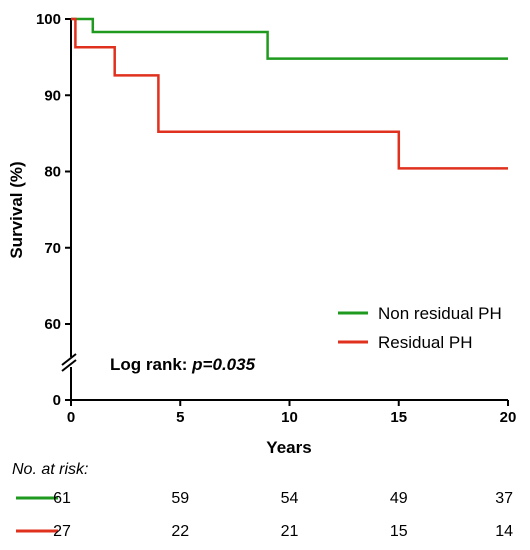 This screenshot has height=550, width=530. Describe the element at coordinates (151, 364) in the screenshot. I see `log-rank-label: Log rank:` at that location.